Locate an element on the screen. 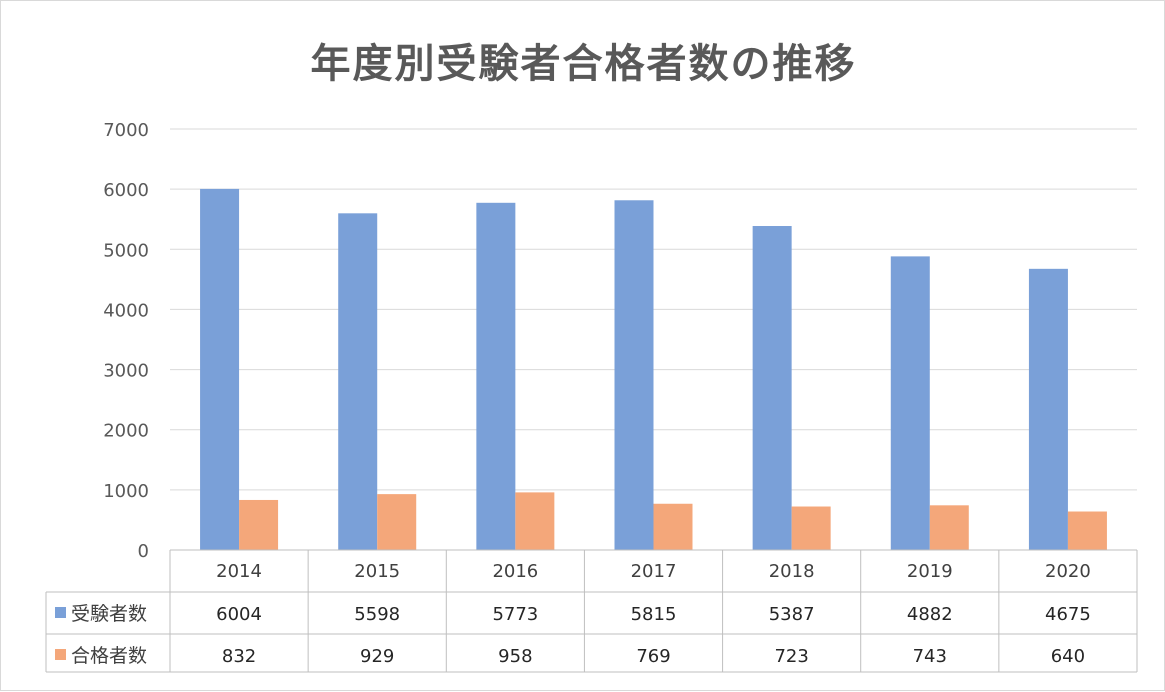 The width and height of the screenshot is (1165, 692). legend-label: 合格者数 is located at coordinates (109, 656).